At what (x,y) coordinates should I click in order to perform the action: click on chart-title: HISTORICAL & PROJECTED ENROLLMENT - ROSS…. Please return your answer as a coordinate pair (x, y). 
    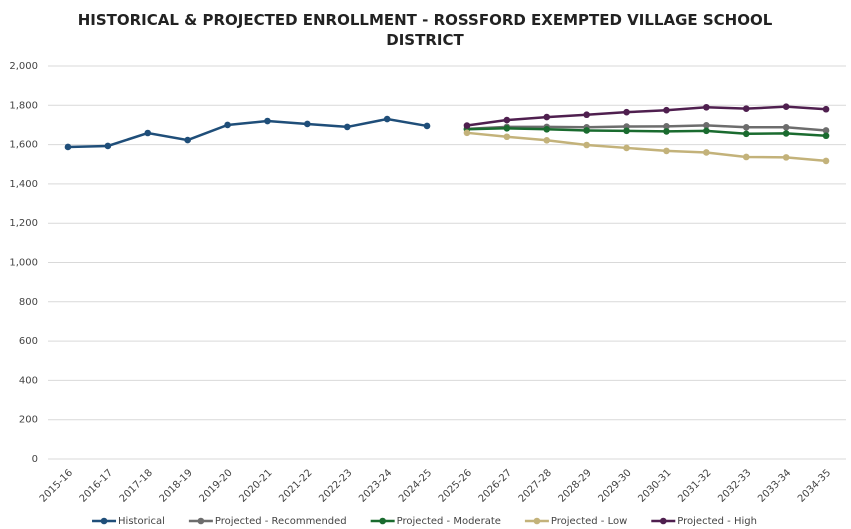
    Looking at the image, I should click on (425, 30).